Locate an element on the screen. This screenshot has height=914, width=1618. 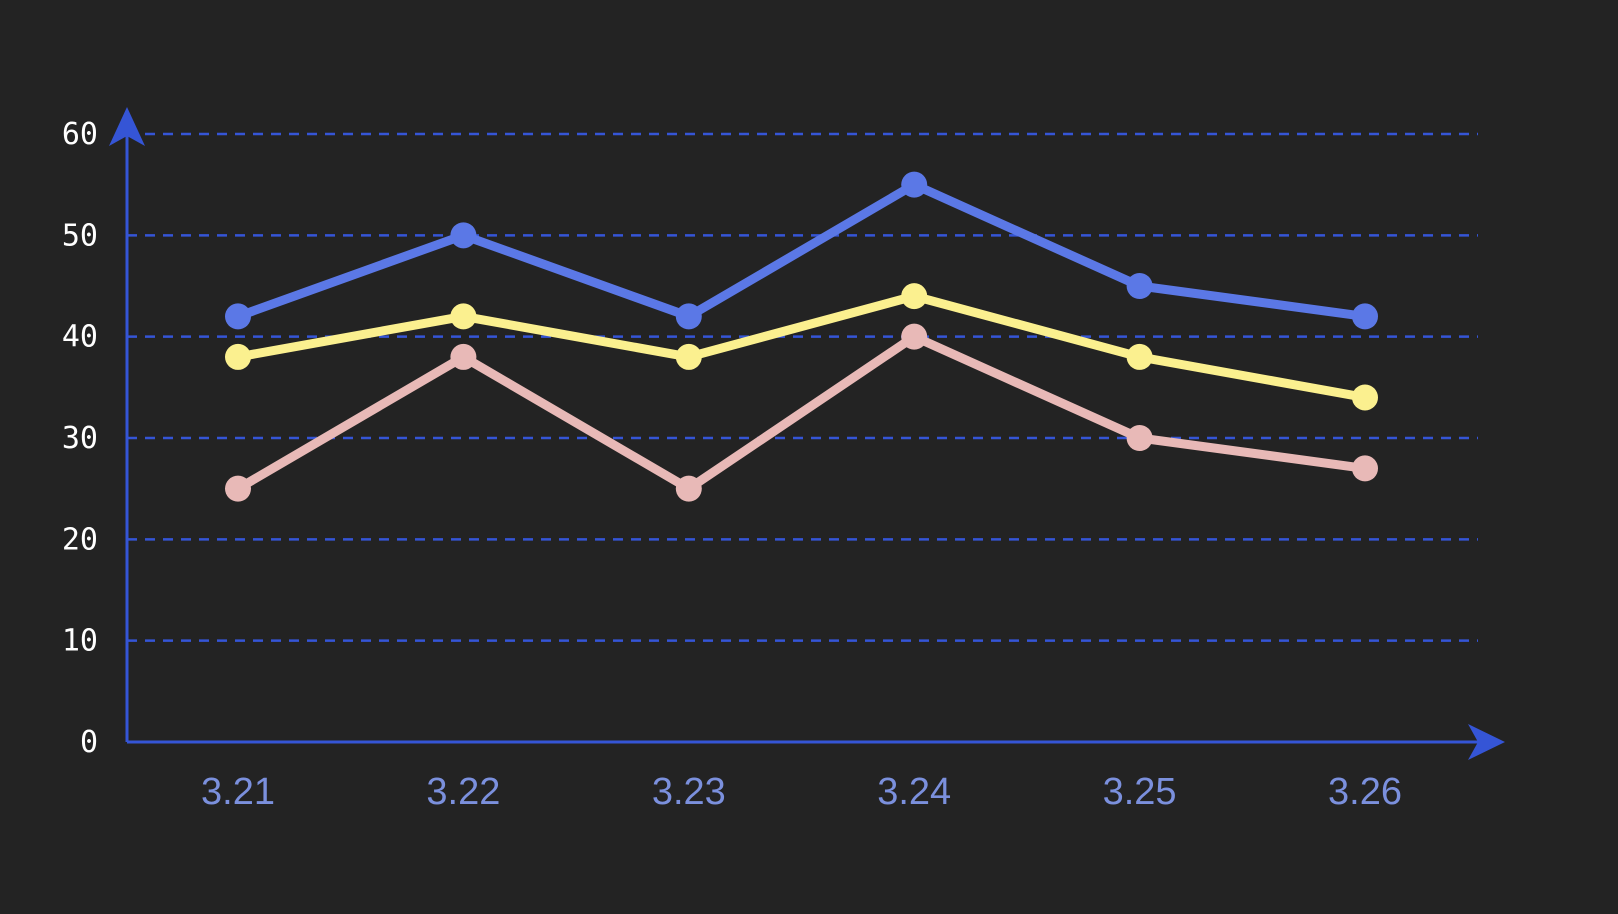
x-axis-arrow-icon is located at coordinates (1486, 742).